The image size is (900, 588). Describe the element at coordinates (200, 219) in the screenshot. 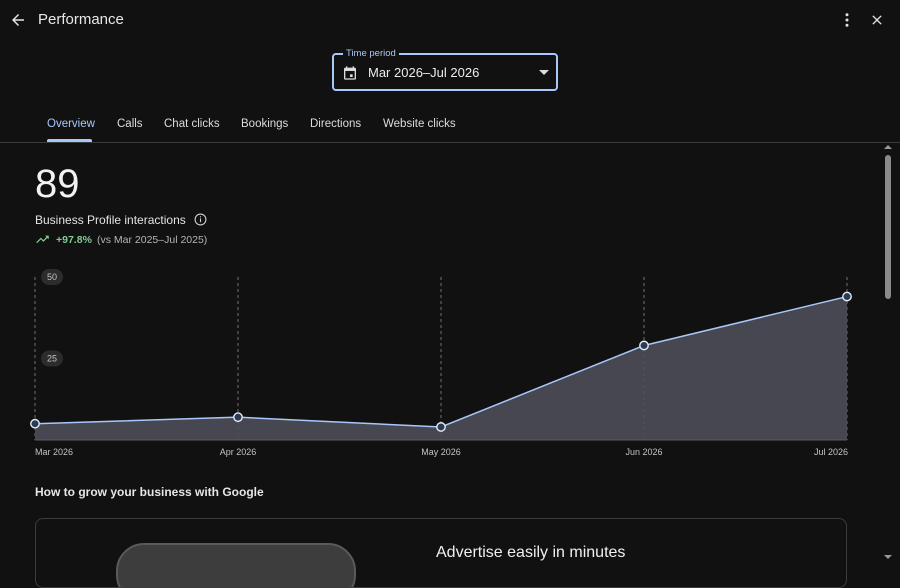

I see `info-icon` at that location.